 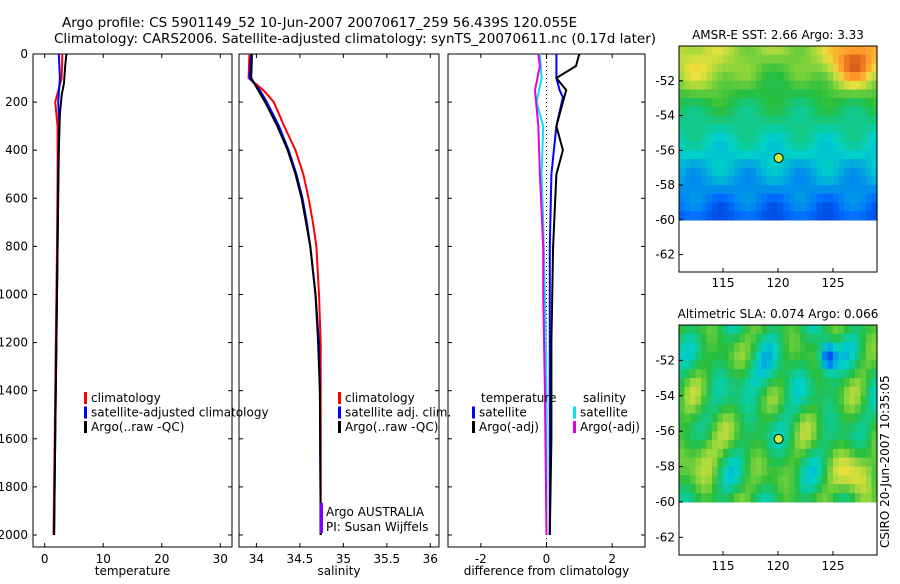 I want to click on sst-map-title: AMSR-E SST: 2.66 Argo: 3.33, so click(x=778, y=35).